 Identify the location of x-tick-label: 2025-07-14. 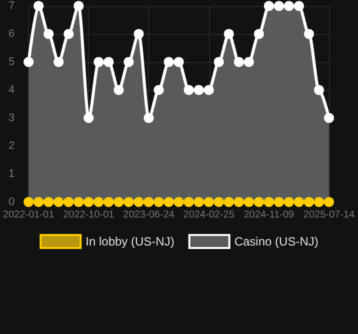
(329, 215).